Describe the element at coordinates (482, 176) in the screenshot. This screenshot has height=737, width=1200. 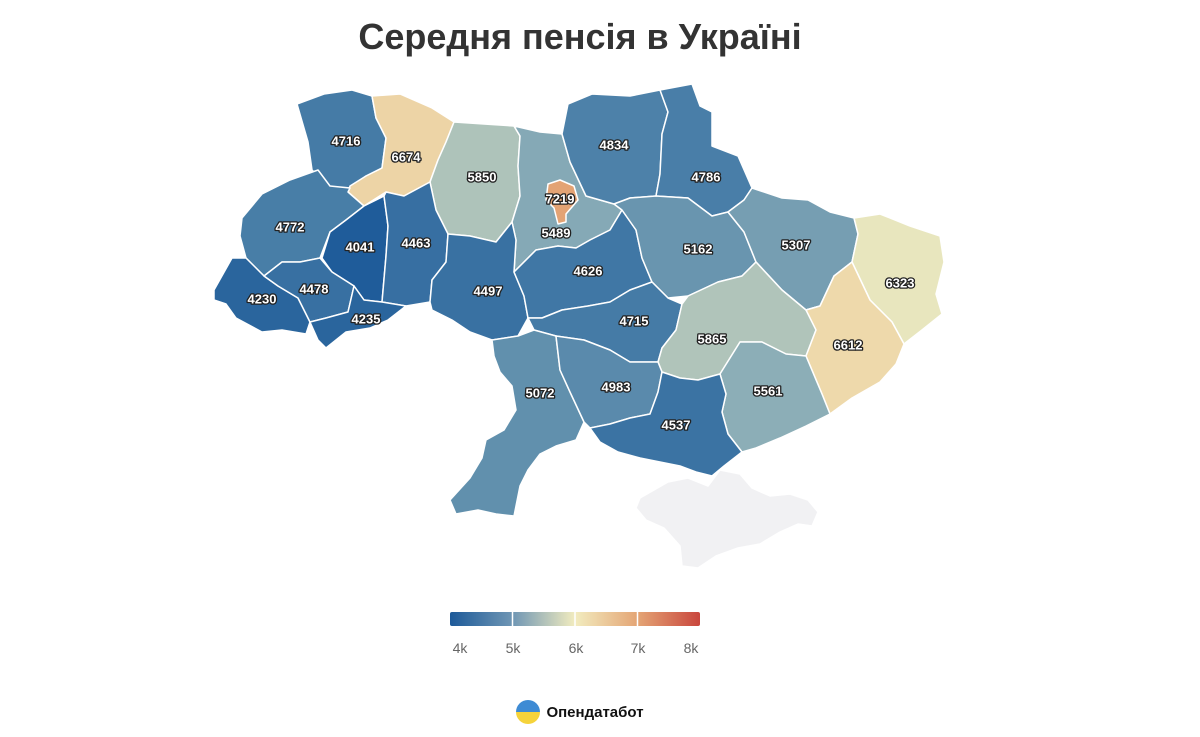
I see `region-value-zhytomyr: 5850` at that location.